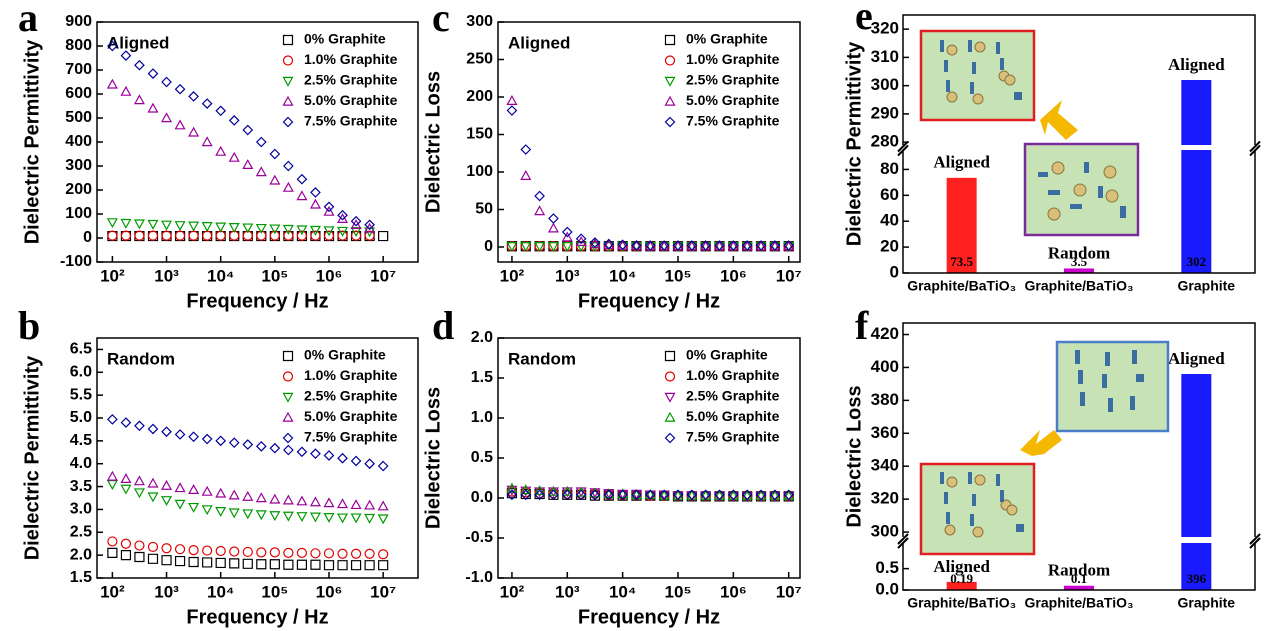 The height and width of the screenshot is (631, 1272). Describe the element at coordinates (885, 465) in the screenshot. I see `y-tick-label: 340` at that location.